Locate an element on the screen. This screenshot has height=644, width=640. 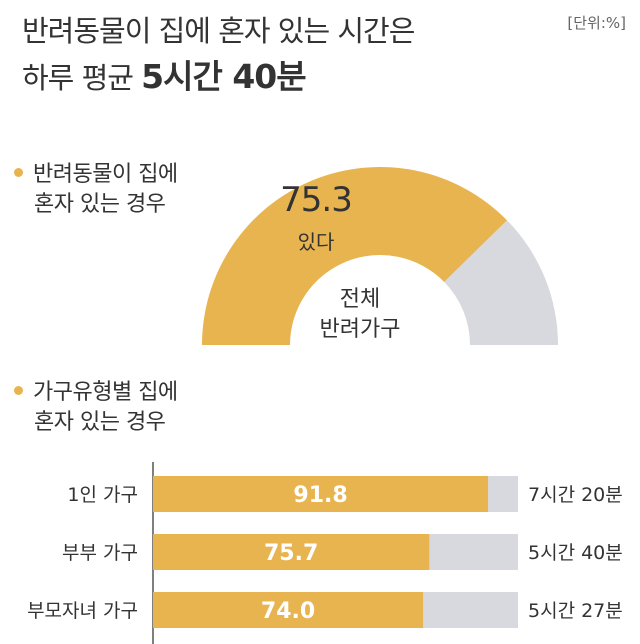
bar-value-label: 91.8 is located at coordinates (320, 495).